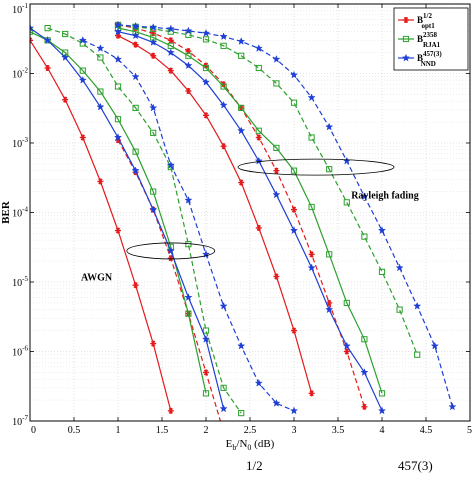 The image size is (474, 477). I want to click on x-tick-label: 3.5, so click(338, 430).